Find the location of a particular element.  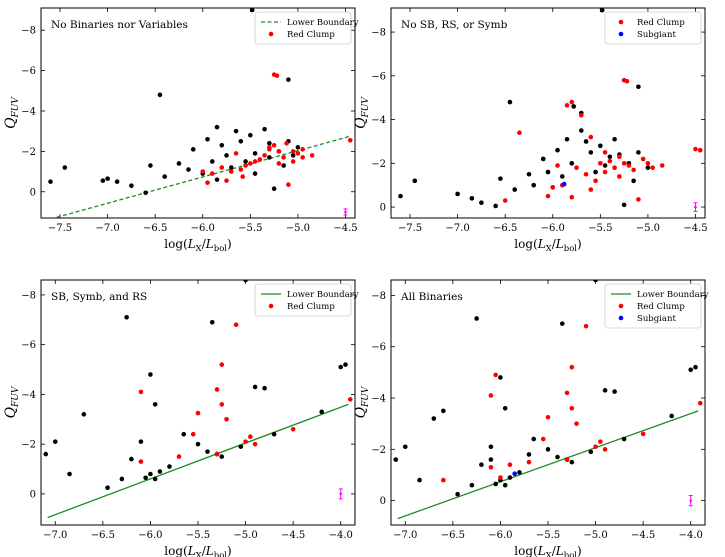

panel-title: No Binaries nor Variables is located at coordinates (119, 25).